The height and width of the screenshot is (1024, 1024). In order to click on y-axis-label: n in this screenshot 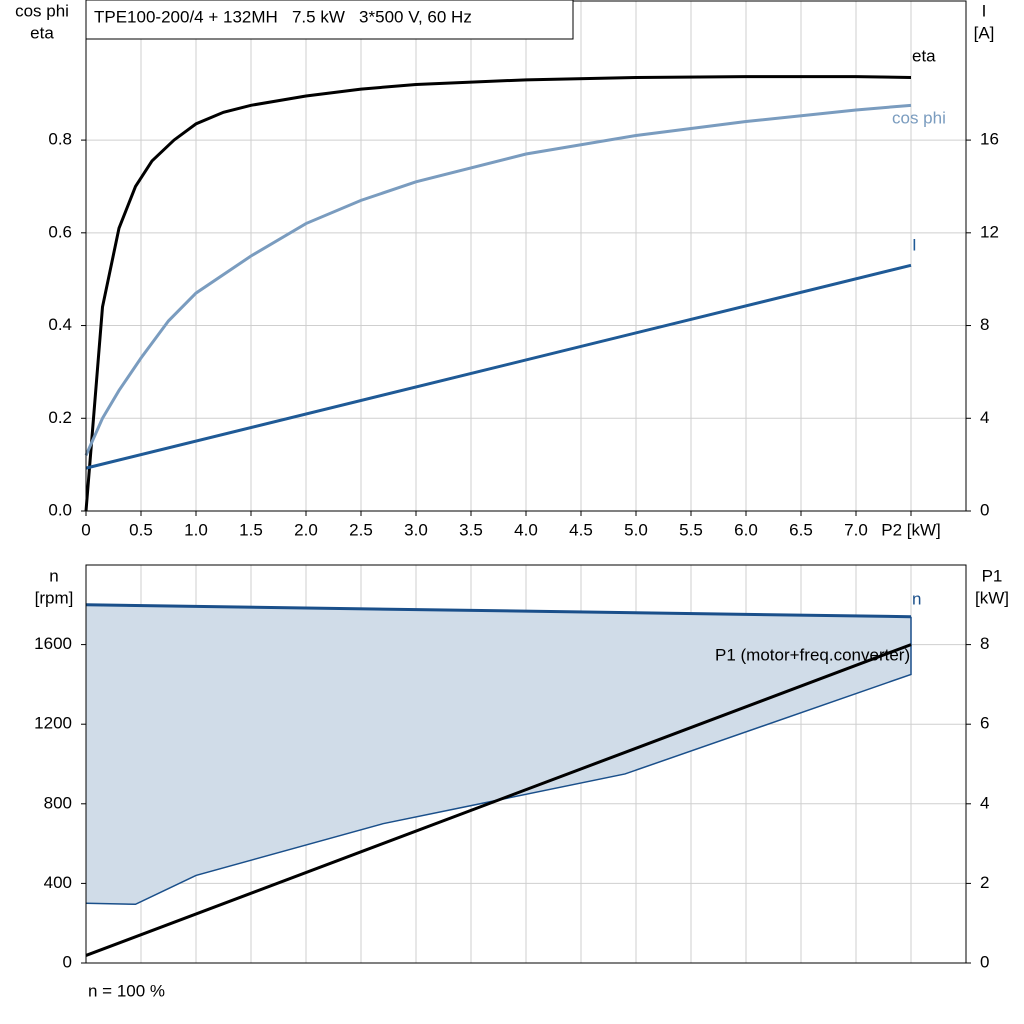, I will do `click(53, 575)`.